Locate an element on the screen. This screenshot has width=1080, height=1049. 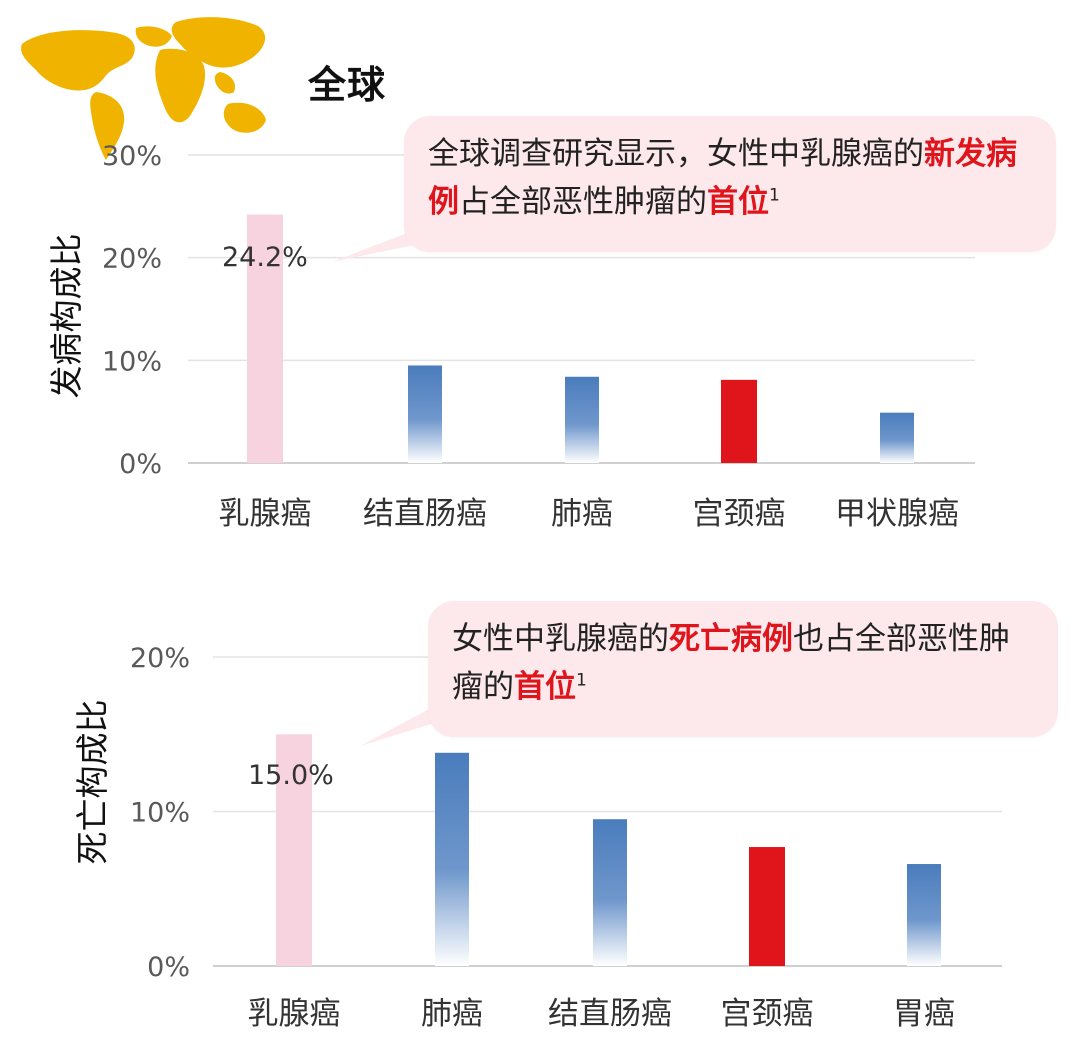
incidence-callout: 全球调查研究显示，女性中乳腺癌的新发病例占全部恶性肿瘤的首位1 is located at coordinates (730, 184).